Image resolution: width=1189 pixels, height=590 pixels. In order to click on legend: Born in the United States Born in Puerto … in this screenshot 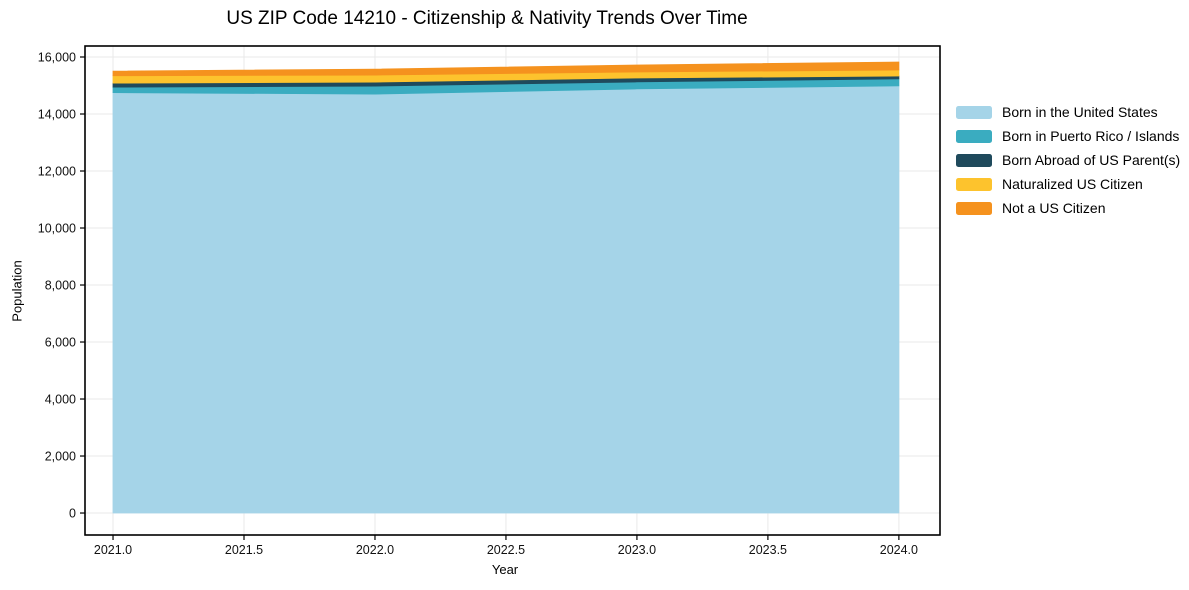, I will do `click(1068, 164)`.